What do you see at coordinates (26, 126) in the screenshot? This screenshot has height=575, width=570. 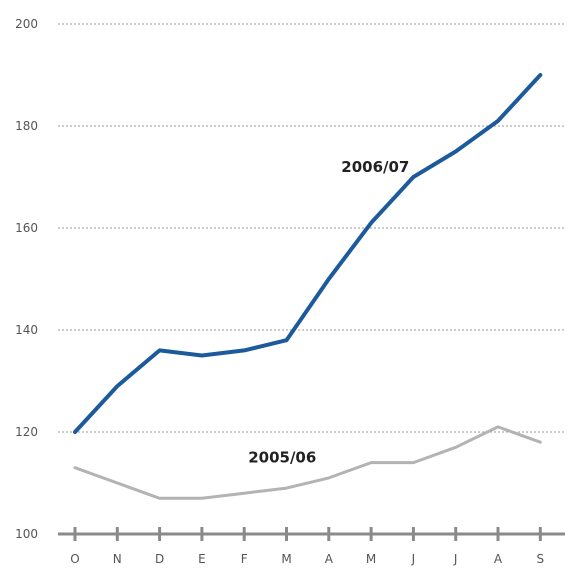 I see `y-tick-label: 180` at bounding box center [26, 126].